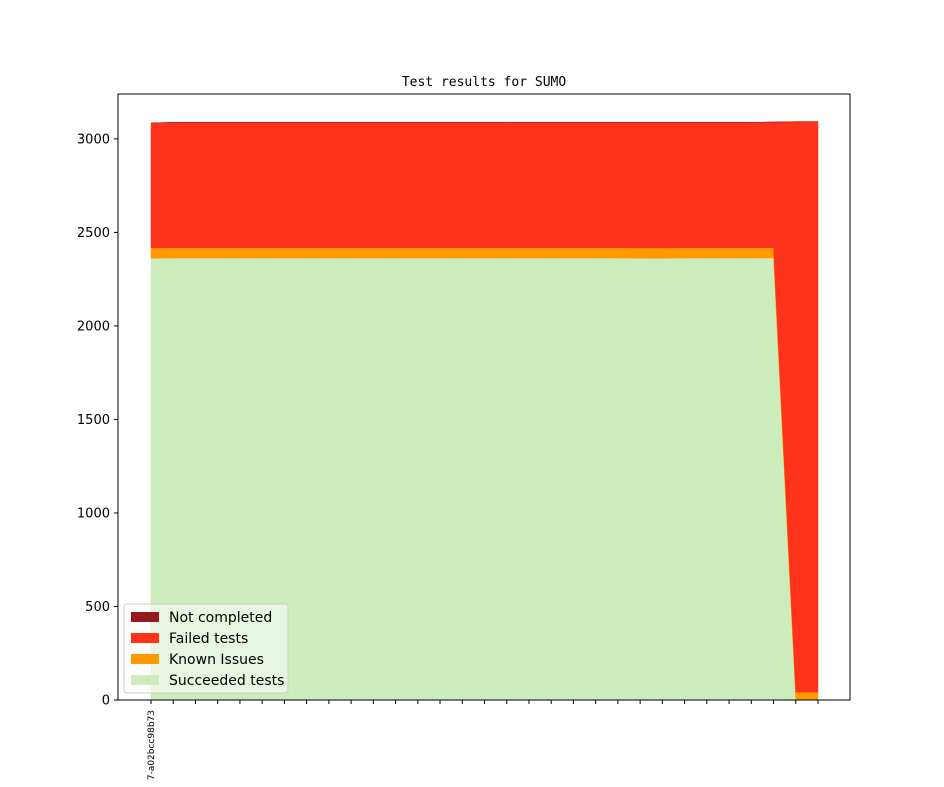 This screenshot has height=787, width=944. Describe the element at coordinates (226, 681) in the screenshot. I see `legend-label: Succeeded tests` at that location.